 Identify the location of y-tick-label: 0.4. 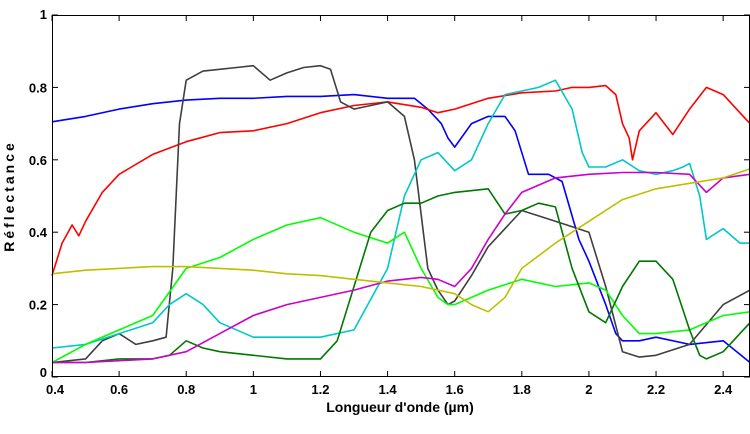
(38, 232).